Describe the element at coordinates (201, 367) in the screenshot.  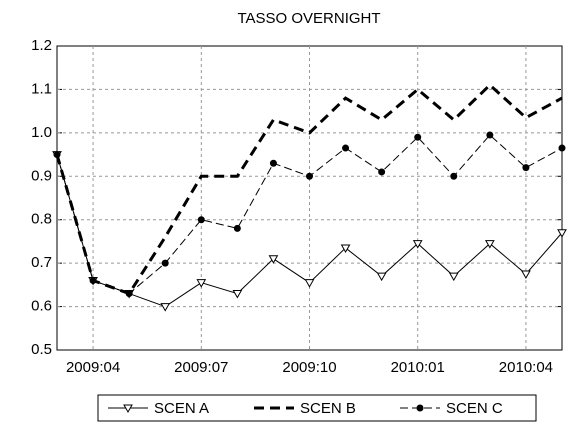
I see `x-tick-label: 2009:07` at that location.